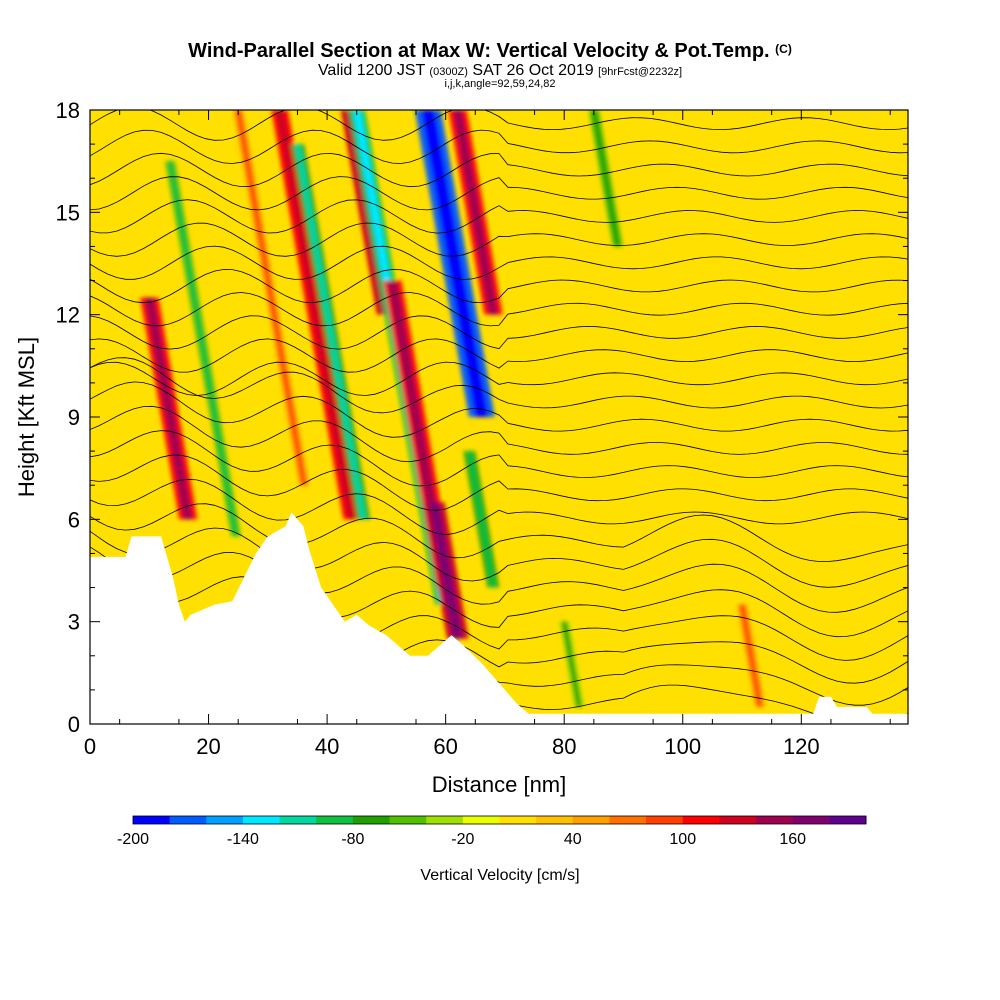  Describe the element at coordinates (682, 839) in the screenshot. I see `colorbar-tick-label: 100` at that location.